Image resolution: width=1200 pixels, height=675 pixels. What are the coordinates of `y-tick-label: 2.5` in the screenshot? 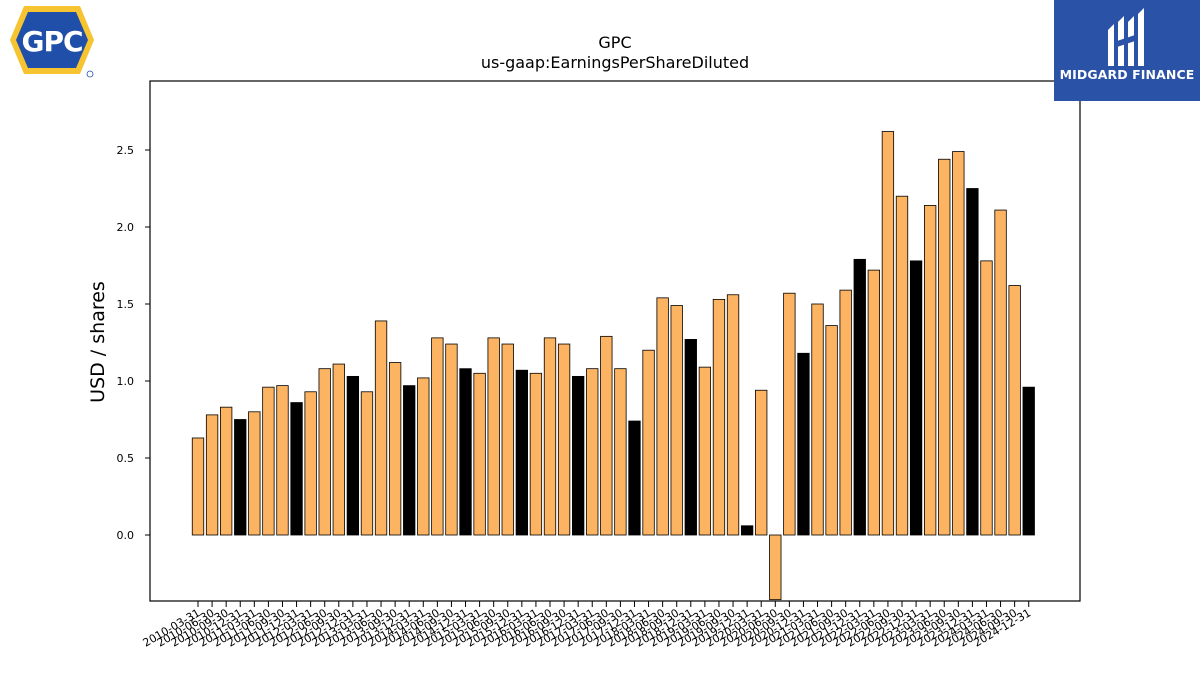 It's located at (126, 150).